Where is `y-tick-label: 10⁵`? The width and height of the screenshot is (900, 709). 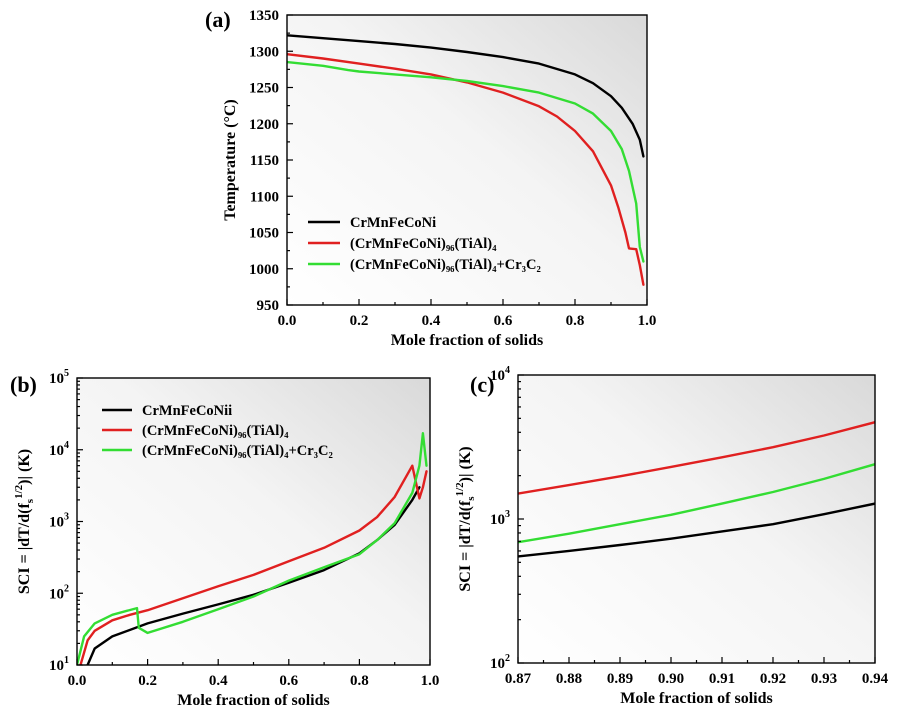
y-tick-label: 10⁵ is located at coordinates (59, 377).